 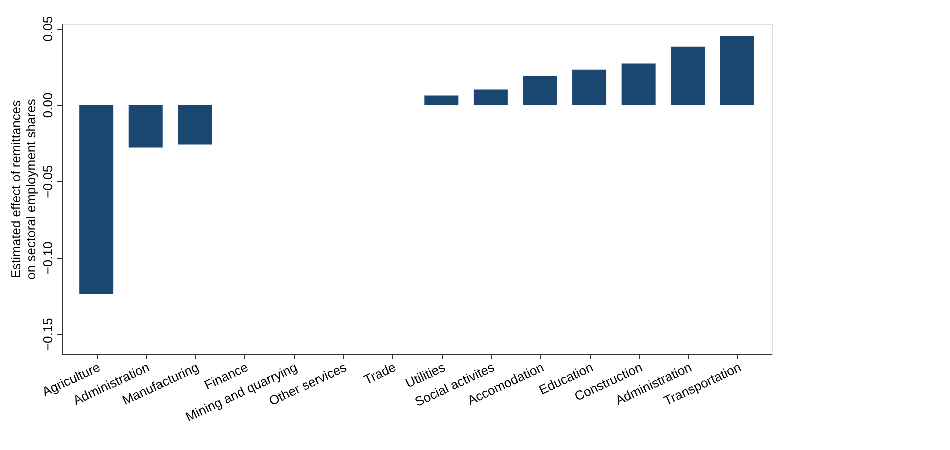 What do you see at coordinates (48, 258) in the screenshot?
I see `y-tick-label: −0.10` at bounding box center [48, 258].